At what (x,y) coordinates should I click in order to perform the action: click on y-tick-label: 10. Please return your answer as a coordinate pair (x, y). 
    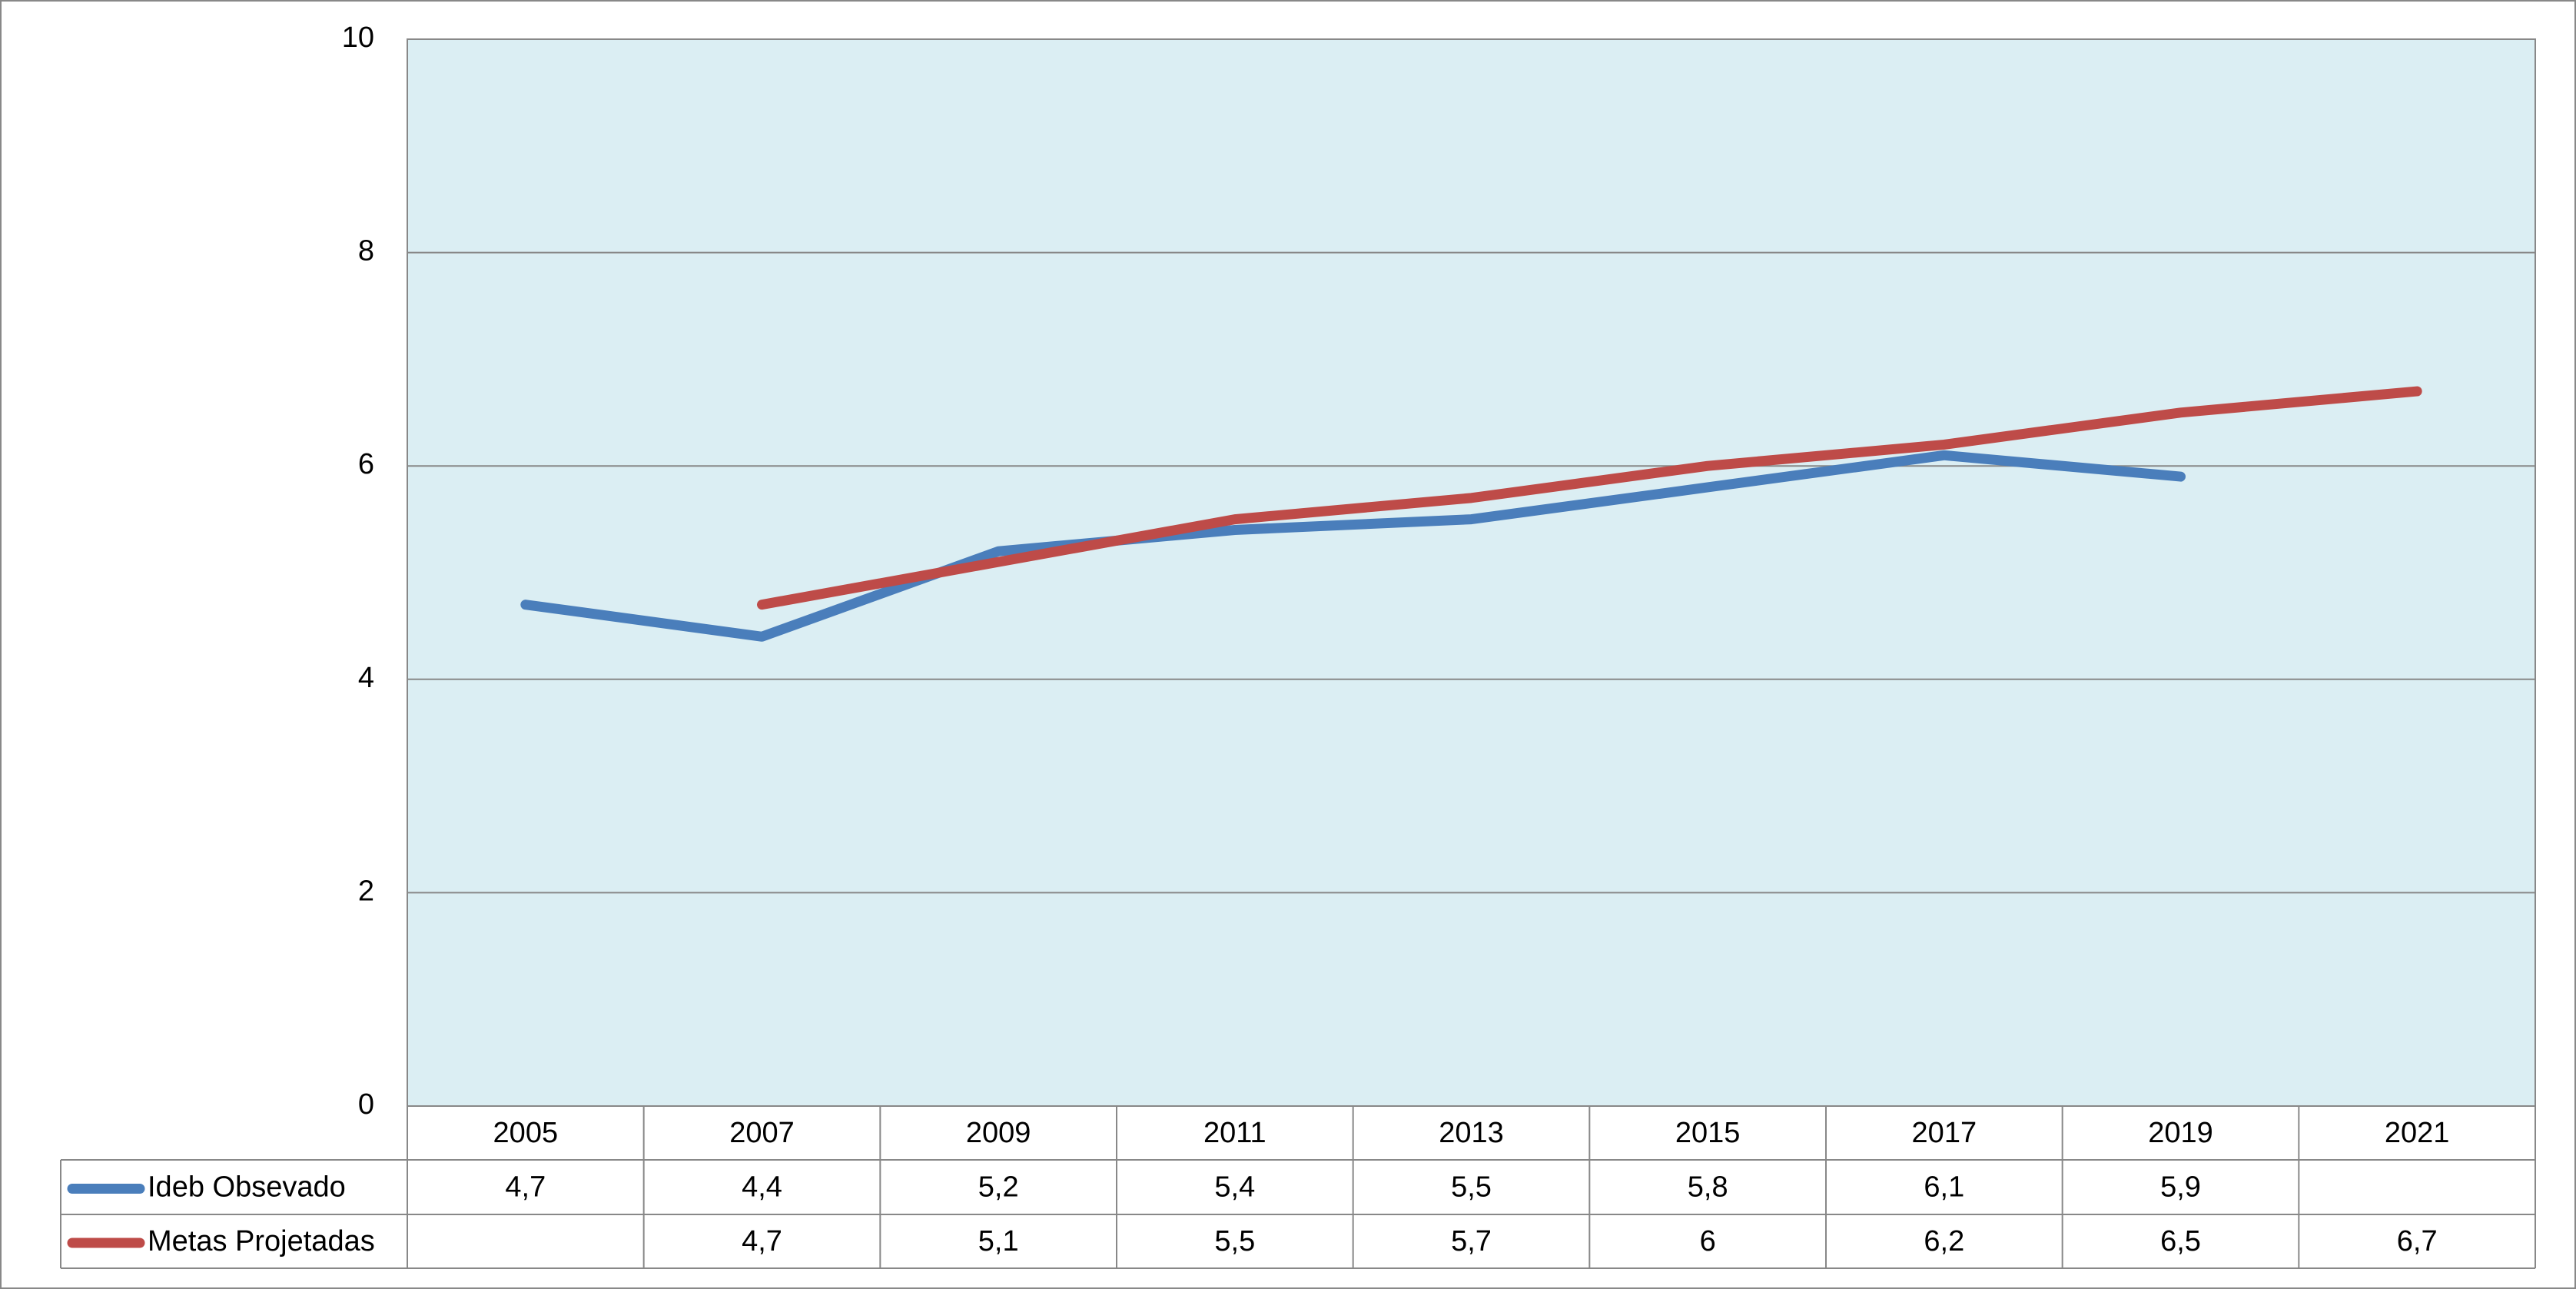
    Looking at the image, I should click on (358, 38).